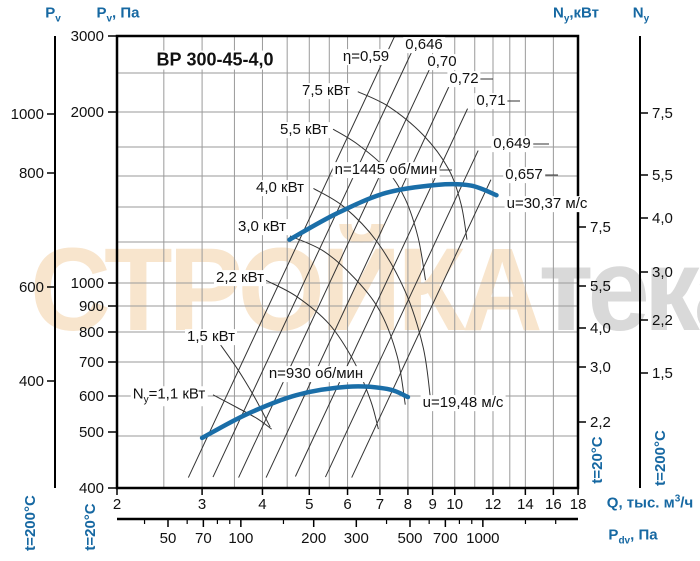  Describe the element at coordinates (91, 332) in the screenshot. I see `tick-label-pv: 800` at that location.